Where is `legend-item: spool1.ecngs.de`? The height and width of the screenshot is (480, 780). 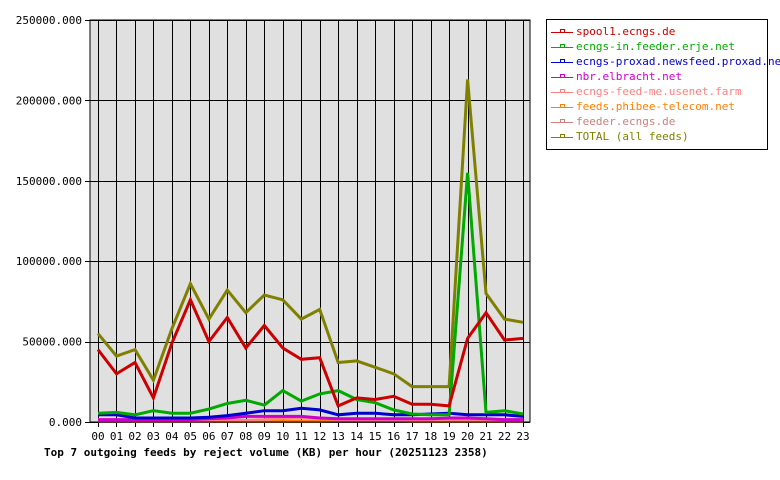 legend-item: spool1.ecngs.de is located at coordinates (657, 31).